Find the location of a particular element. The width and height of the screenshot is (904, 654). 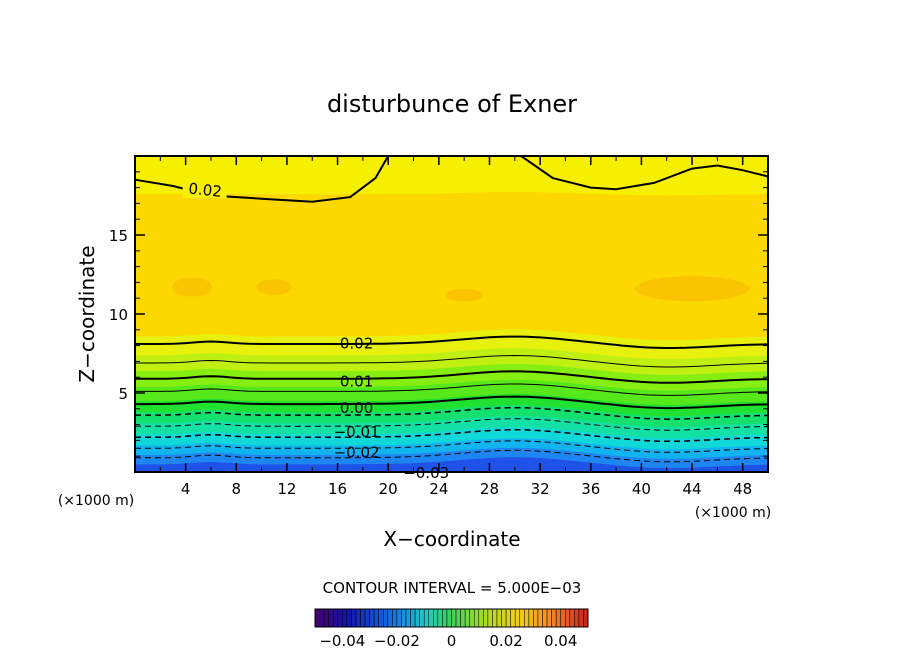

contour-line-upper-right is located at coordinates (644, 173).